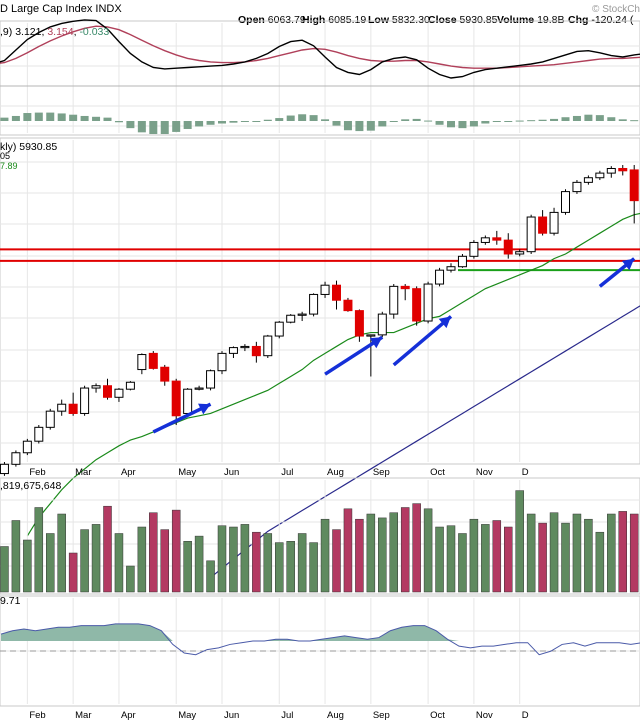 The height and width of the screenshot is (721, 640). I want to click on indicator-fill, so click(320, 632).